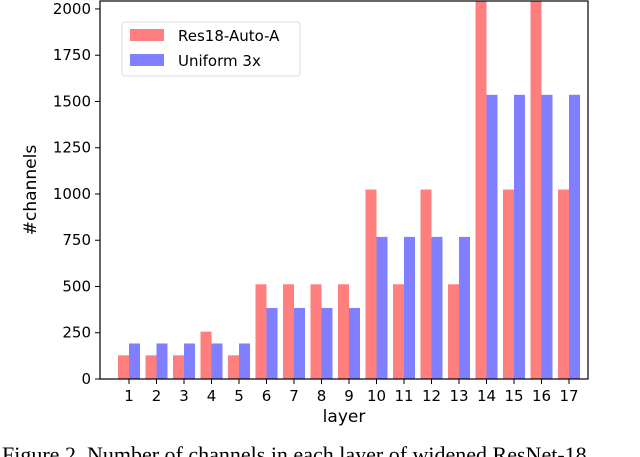 This screenshot has width=640, height=457. I want to click on y-tick-label: 750, so click(76, 240).